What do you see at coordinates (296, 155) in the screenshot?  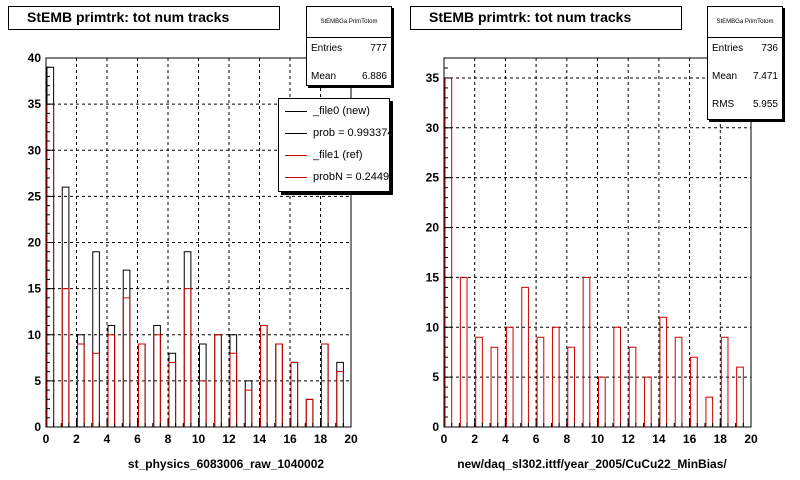 I see `legend-swatch-file1` at bounding box center [296, 155].